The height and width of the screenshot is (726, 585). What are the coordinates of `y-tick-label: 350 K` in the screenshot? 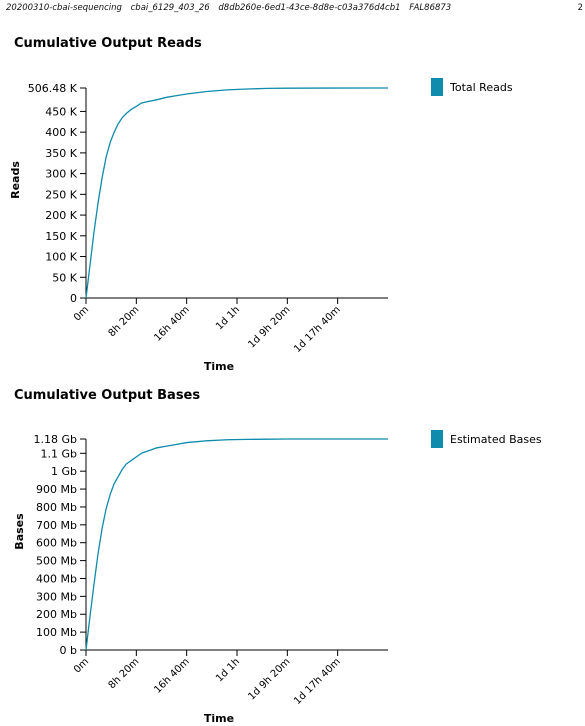 It's located at (61, 153).